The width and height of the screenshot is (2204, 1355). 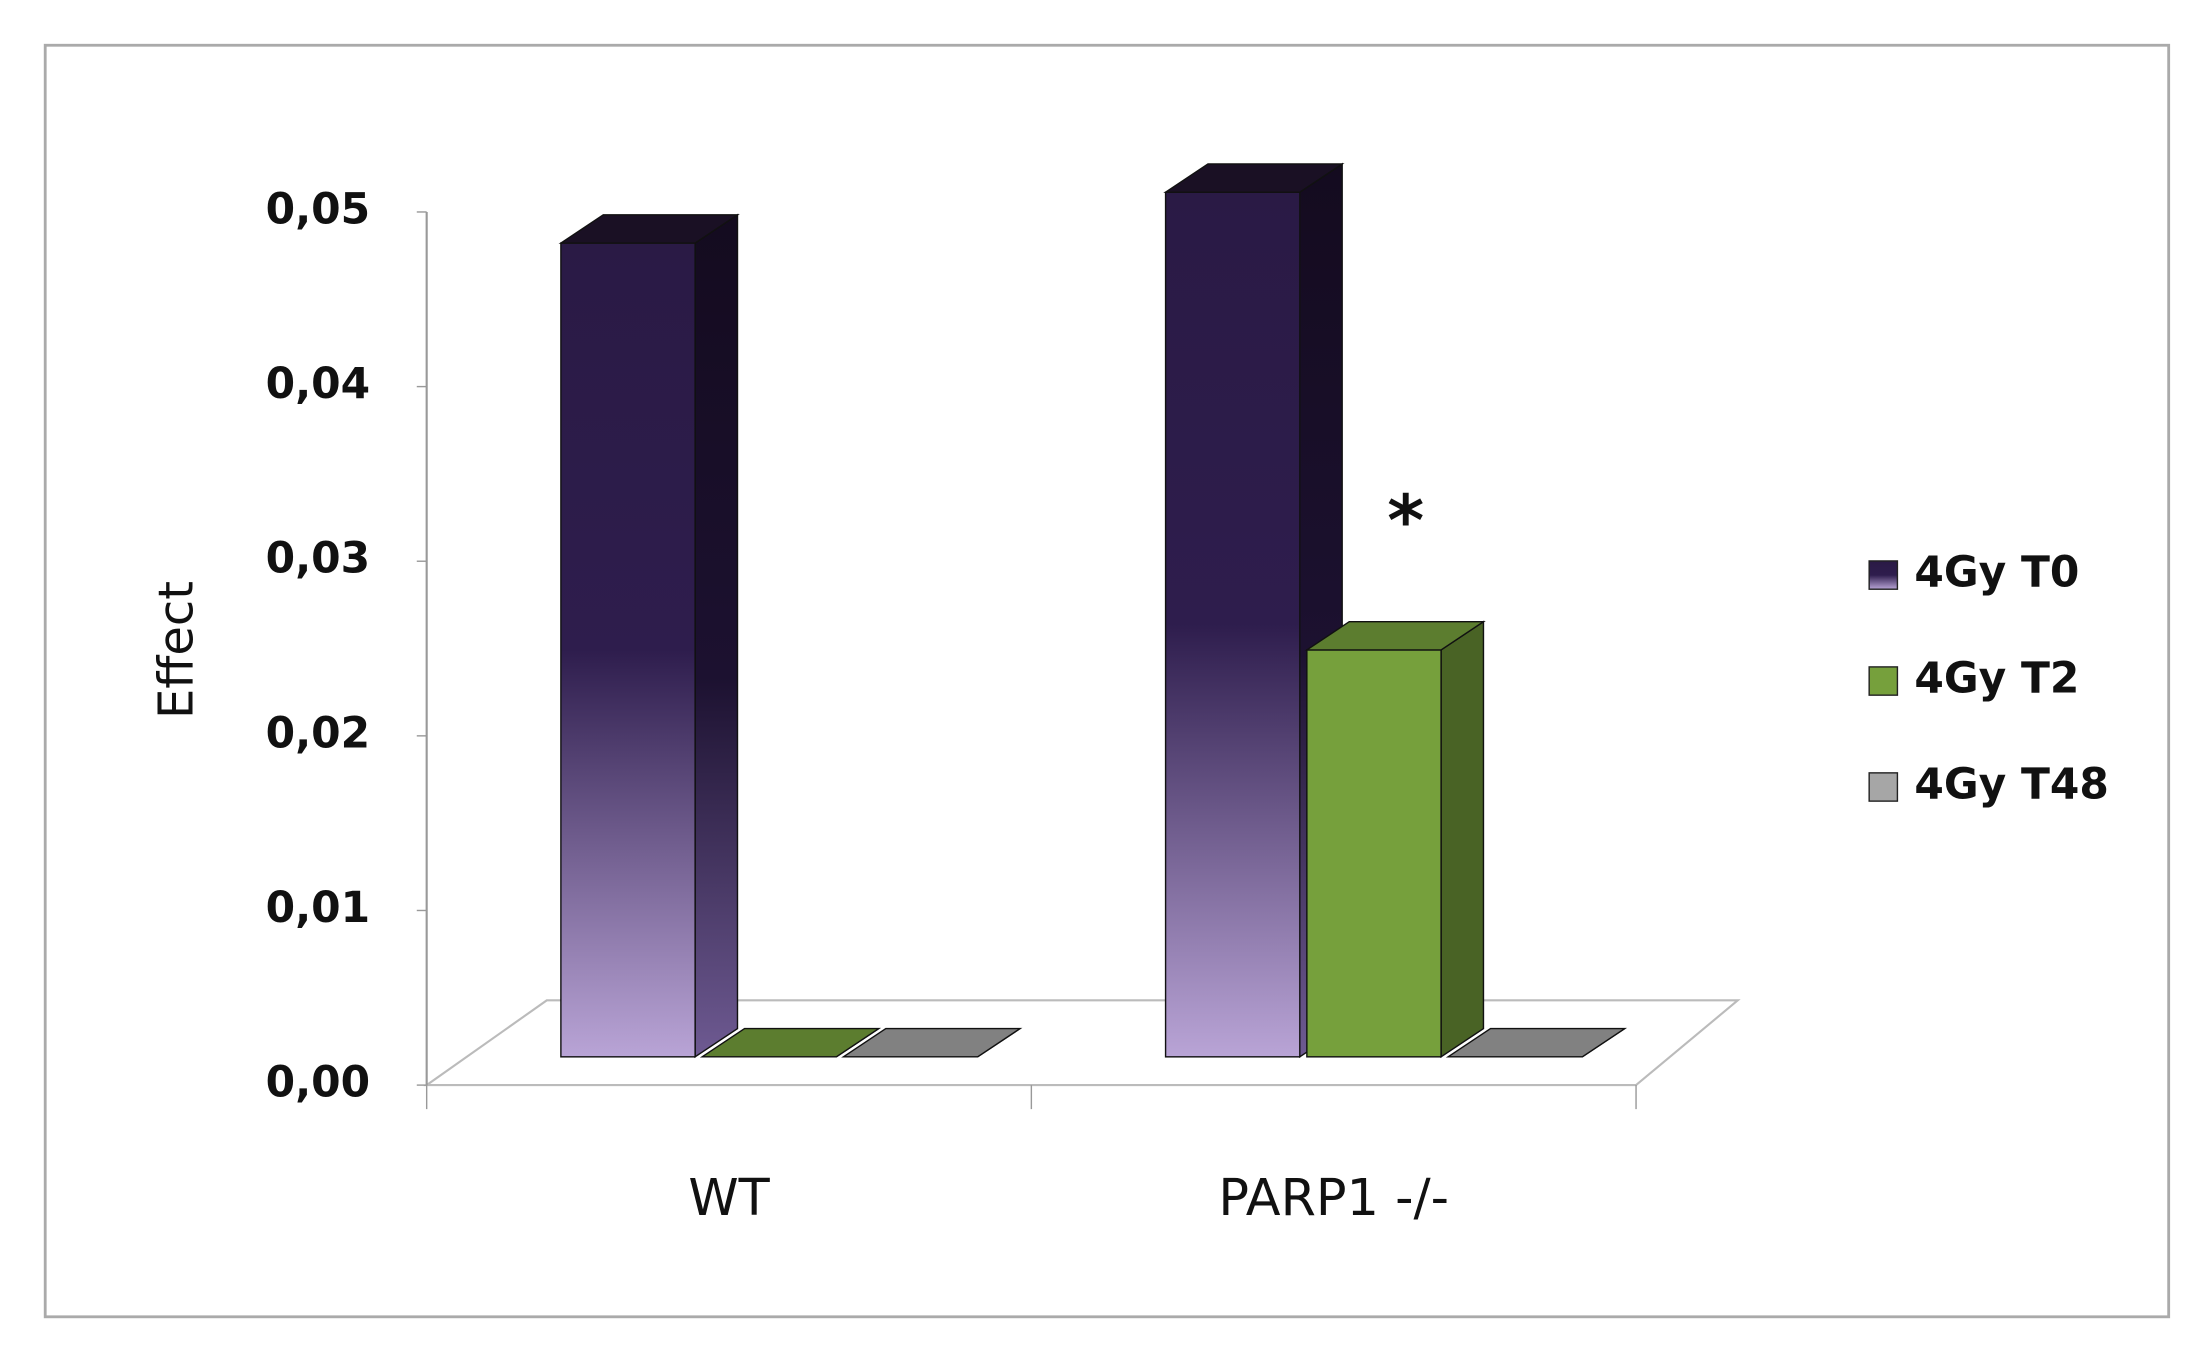 What do you see at coordinates (1996, 572) in the screenshot?
I see `legend-label: 4Gy T0` at bounding box center [1996, 572].